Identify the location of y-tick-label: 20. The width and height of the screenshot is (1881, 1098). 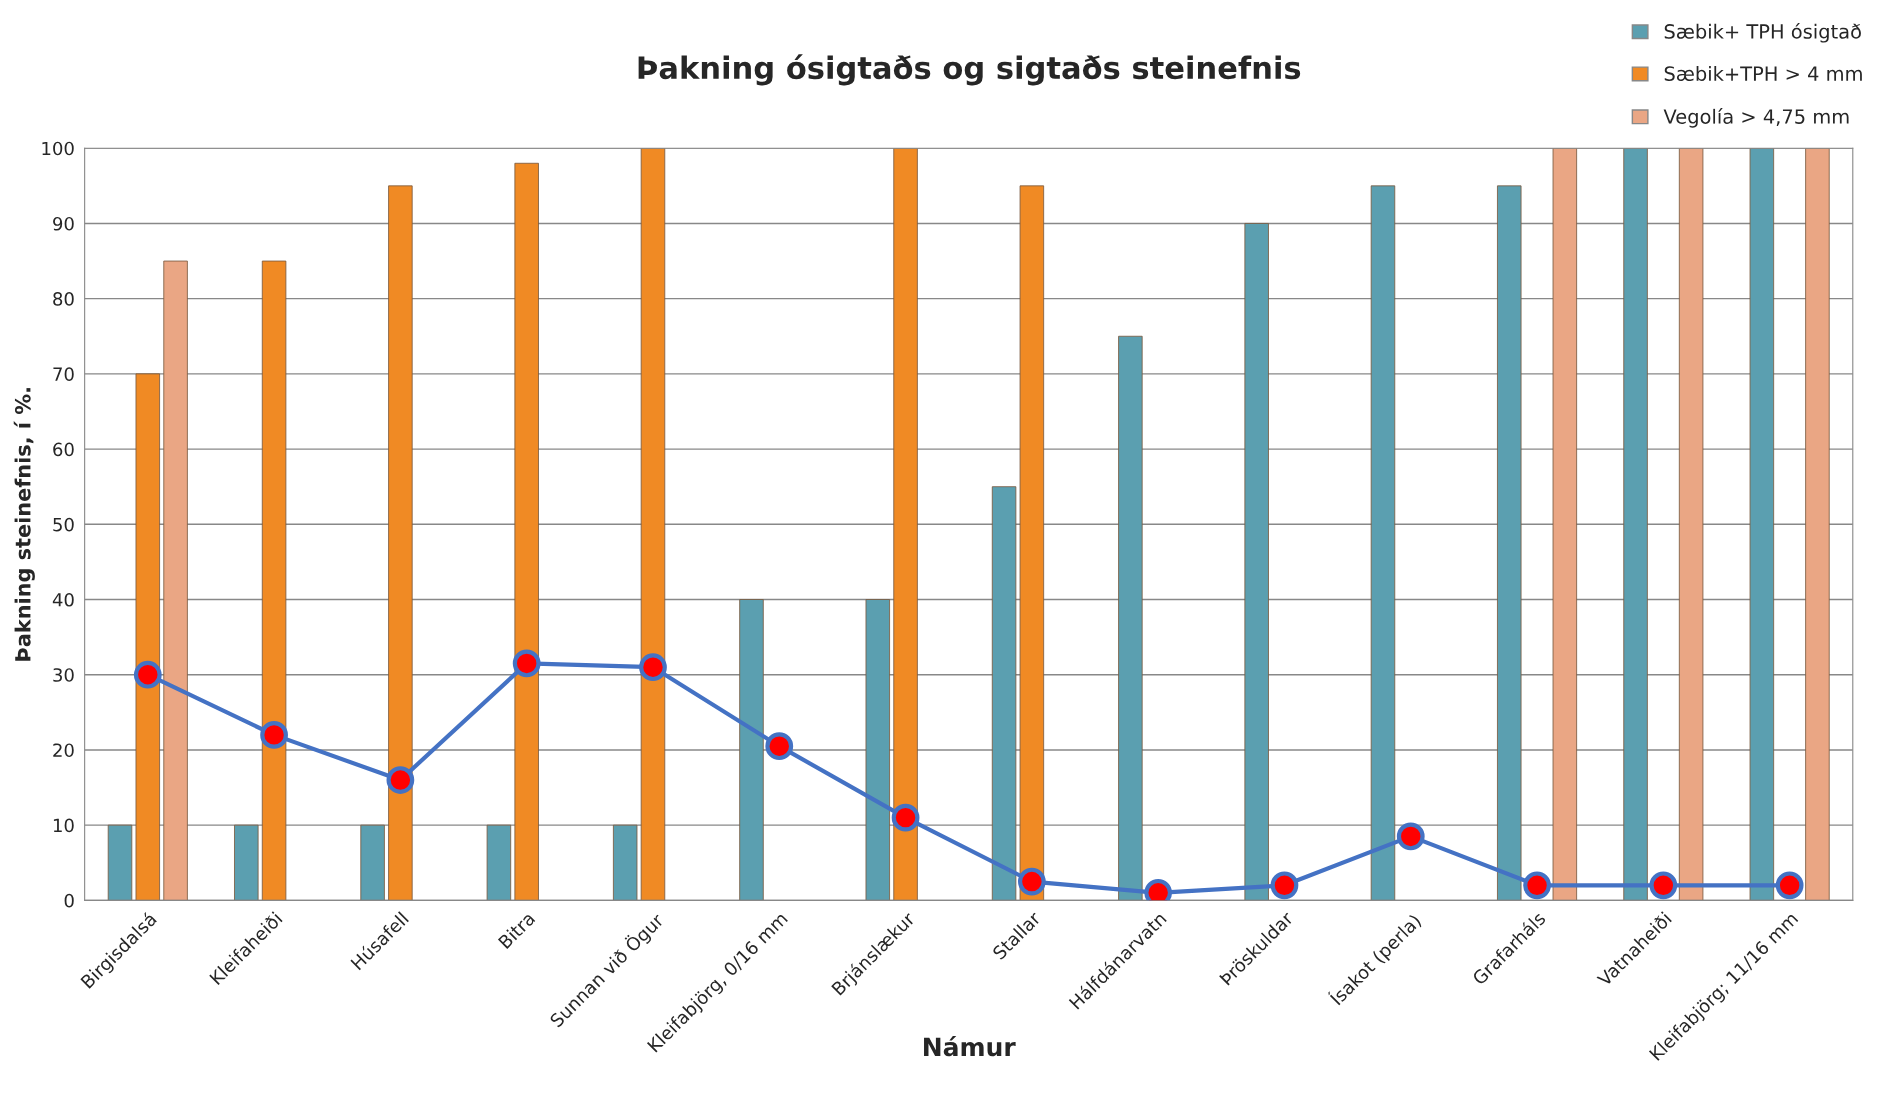
(63, 750).